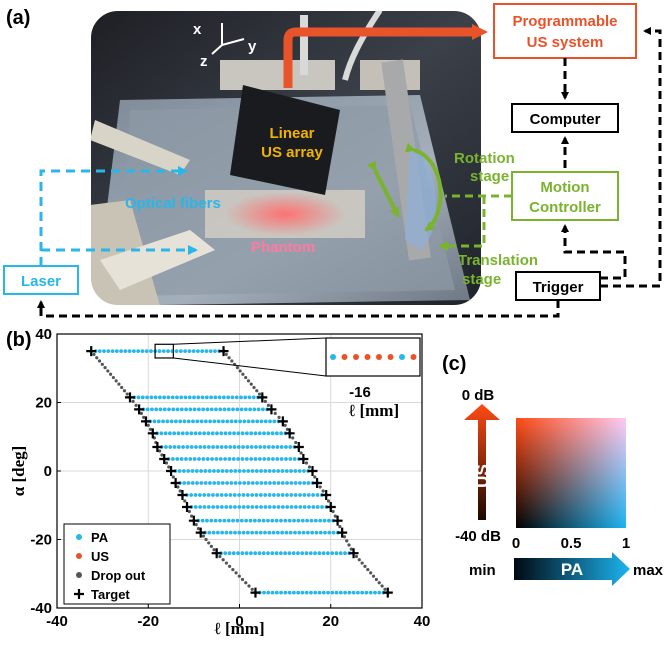  I want to click on inset-zoom-box, so click(164, 351).